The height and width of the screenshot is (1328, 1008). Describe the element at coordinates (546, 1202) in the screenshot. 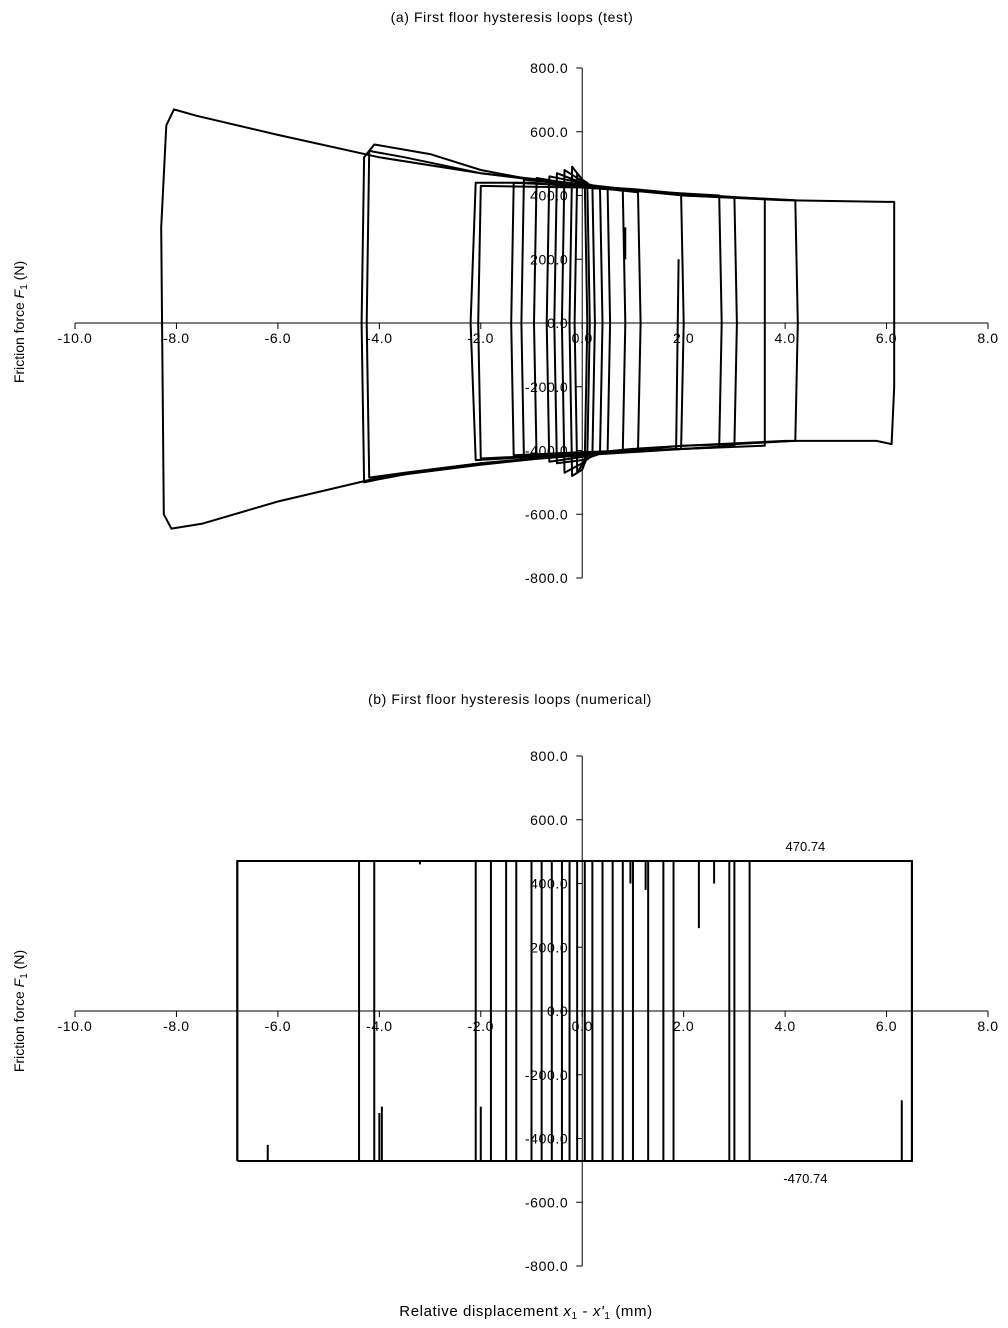

I see `chart-b-y-tick-label: -600.0` at that location.